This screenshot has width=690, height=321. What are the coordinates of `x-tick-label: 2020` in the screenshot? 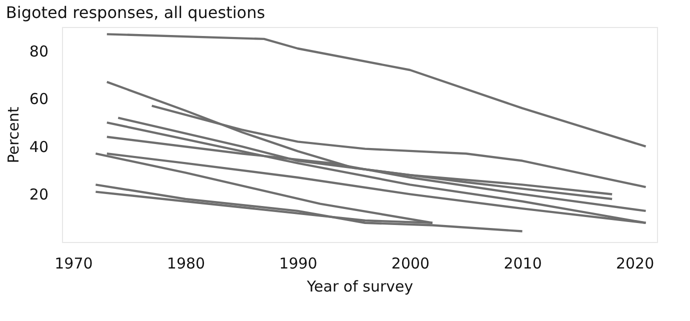 It's located at (635, 263).